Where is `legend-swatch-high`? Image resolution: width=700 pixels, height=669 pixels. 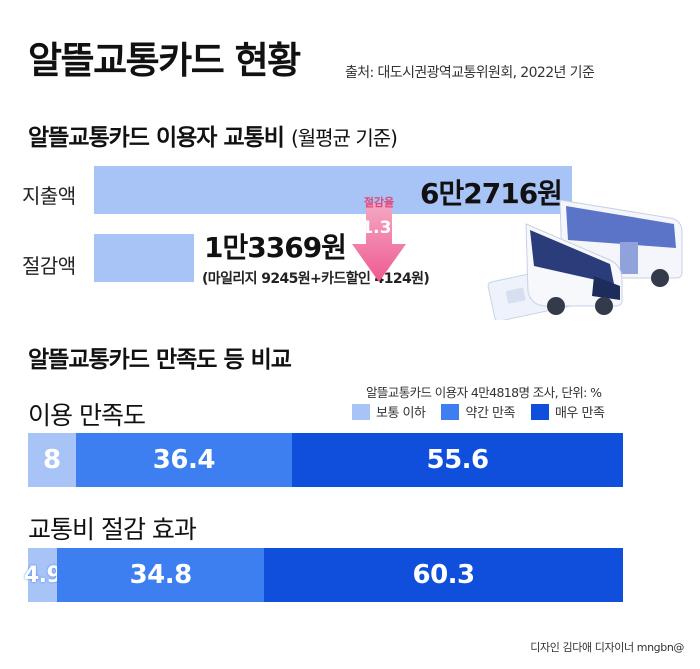
legend-swatch-high is located at coordinates (539, 411).